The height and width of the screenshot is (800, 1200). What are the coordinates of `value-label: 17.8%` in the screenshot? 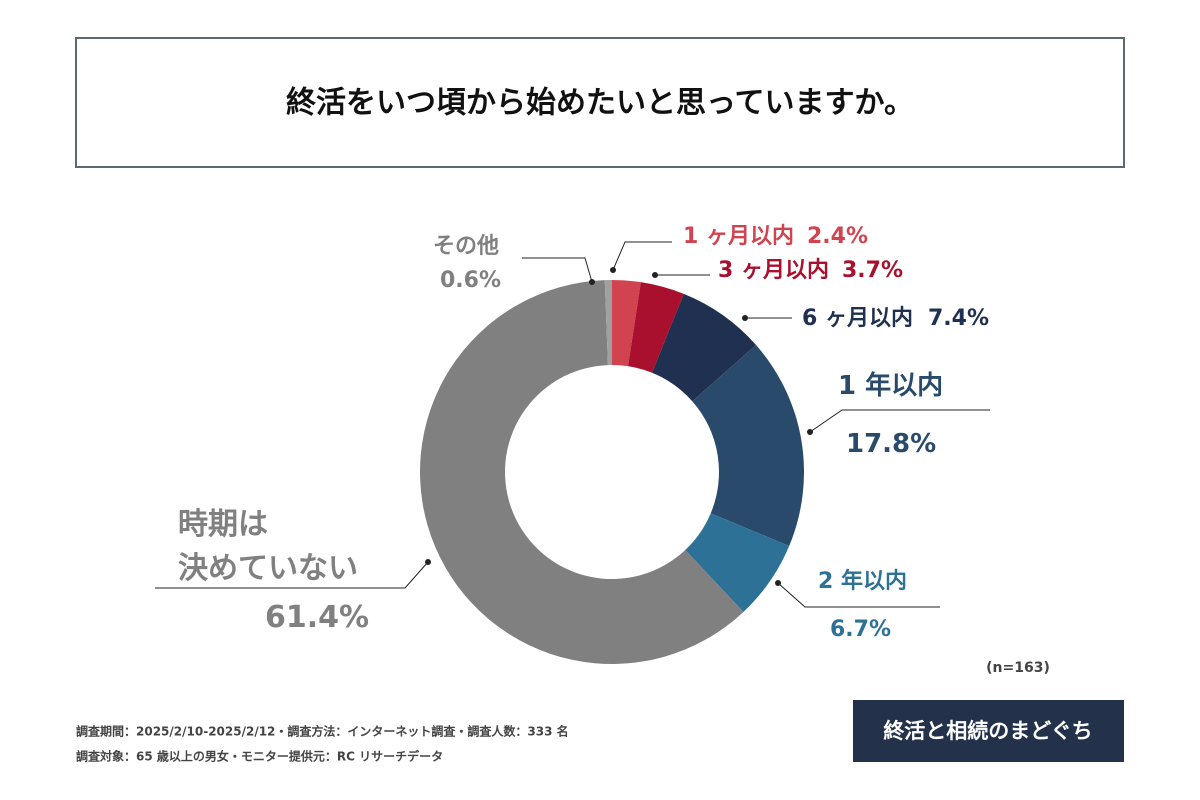 It's located at (891, 444).